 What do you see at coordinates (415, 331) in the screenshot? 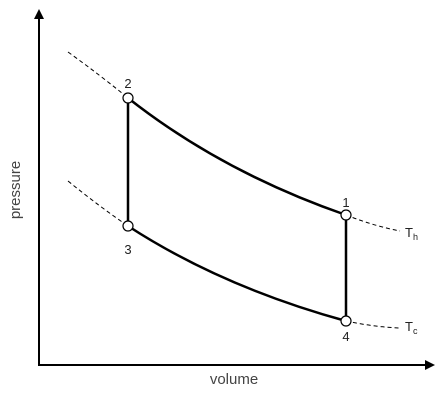
I see `cold-isotherm-subscript: c` at bounding box center [415, 331].